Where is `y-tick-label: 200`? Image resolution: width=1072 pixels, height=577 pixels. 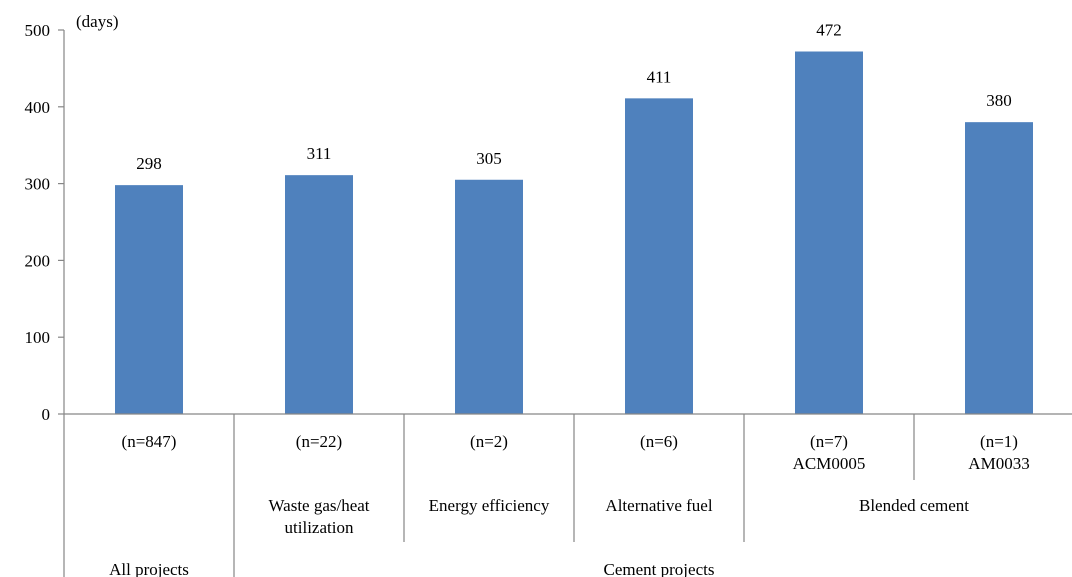 y-tick-label: 200 is located at coordinates (38, 260).